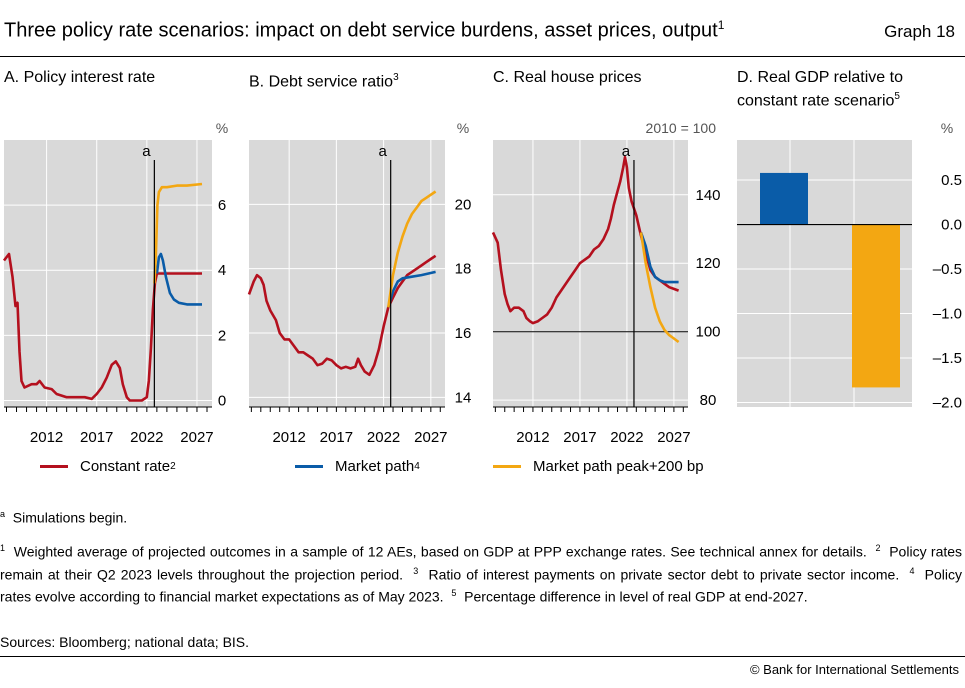  I want to click on footnote-5-marker: 5, so click(454, 593).